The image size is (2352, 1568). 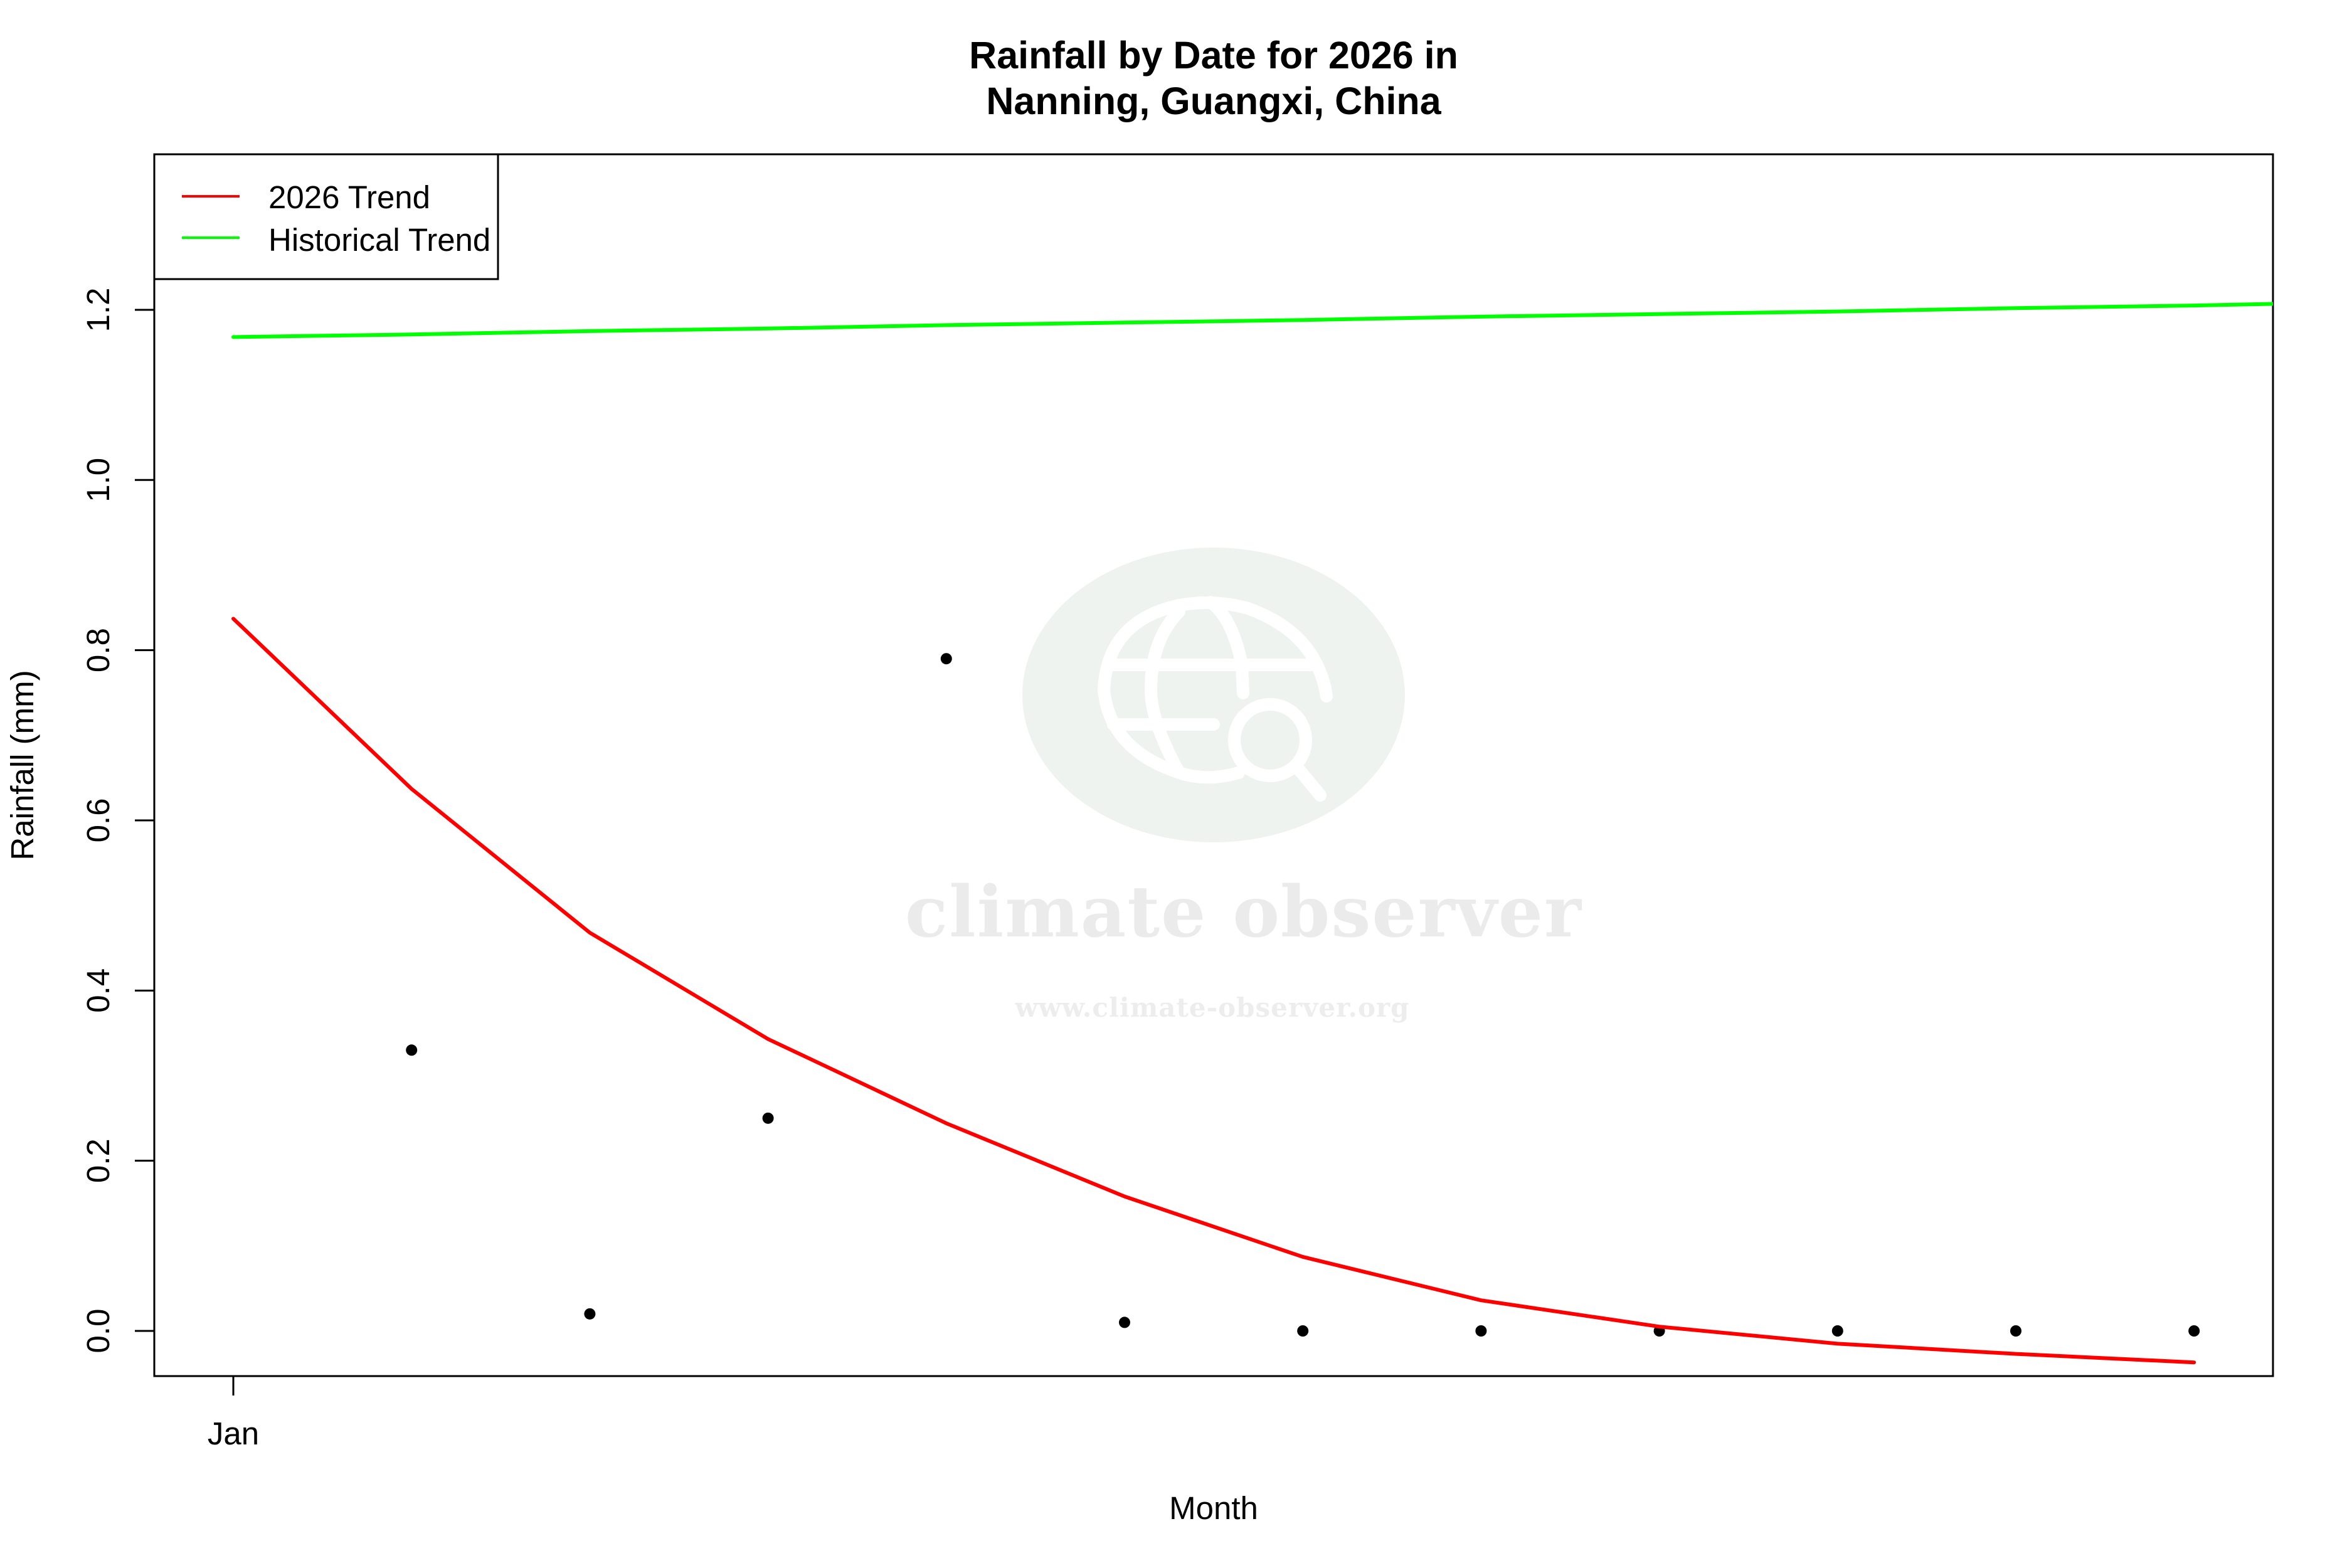 What do you see at coordinates (233, 1413) in the screenshot?
I see `x-axis: Jan` at bounding box center [233, 1413].